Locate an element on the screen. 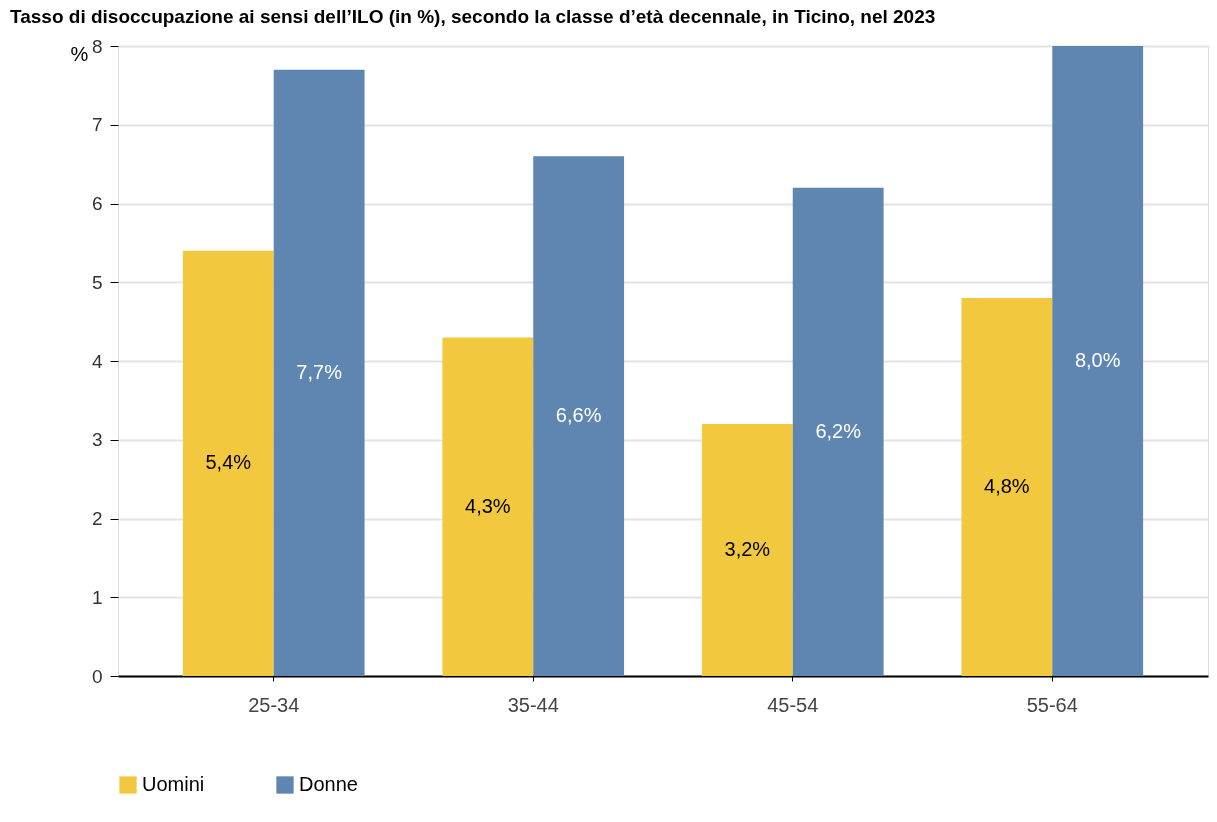 The image size is (1217, 822). y-tick-label: 1 is located at coordinates (97, 597).